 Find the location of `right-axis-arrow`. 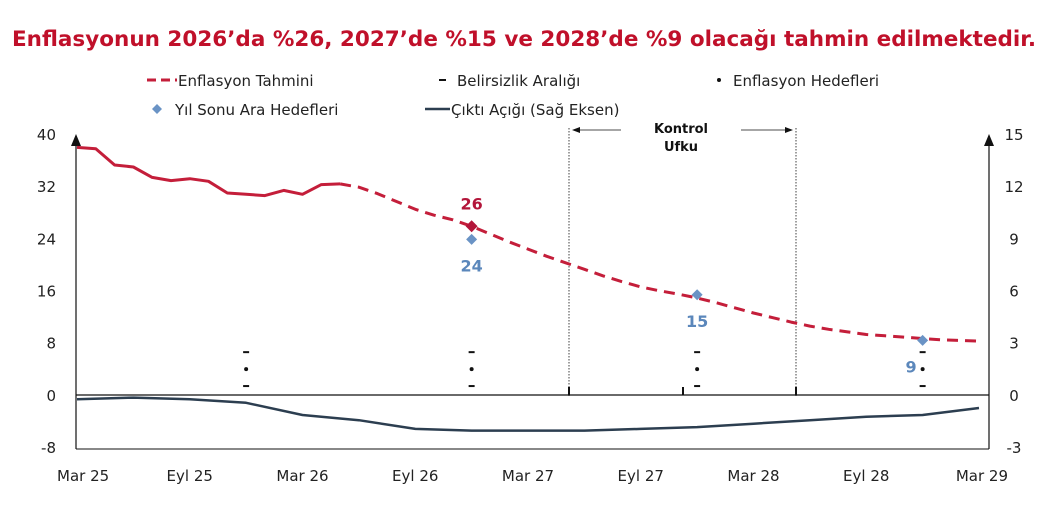

right-axis-arrow is located at coordinates (989, 140).